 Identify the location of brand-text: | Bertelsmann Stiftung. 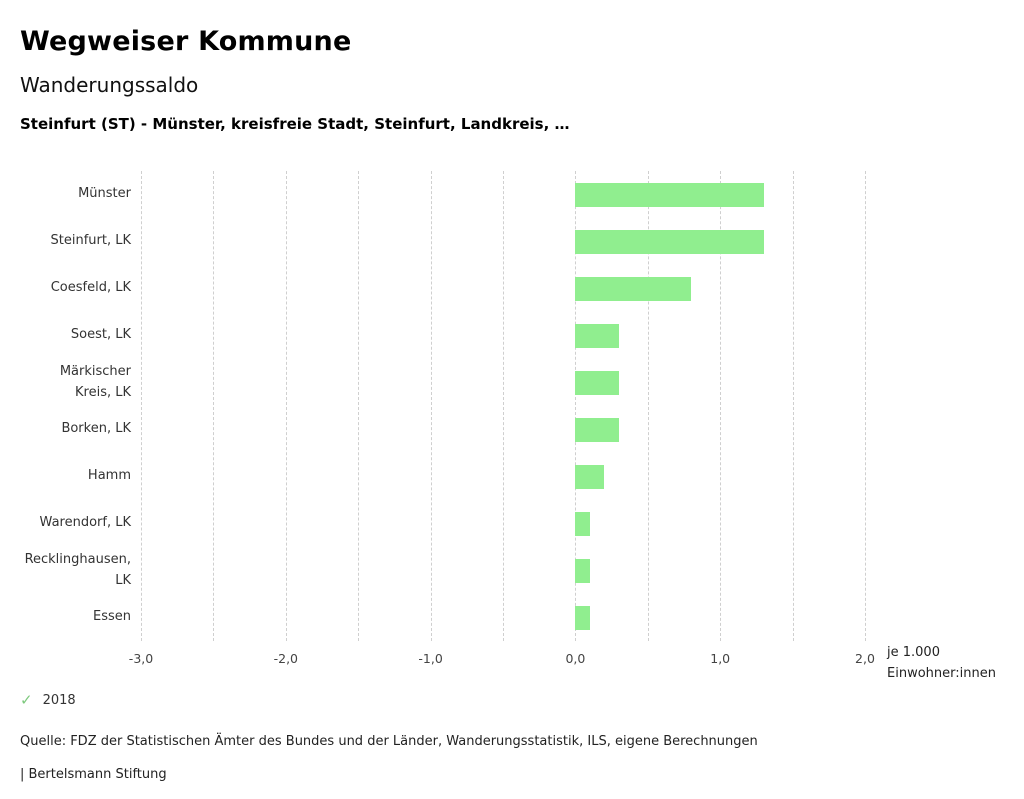
(93, 774).